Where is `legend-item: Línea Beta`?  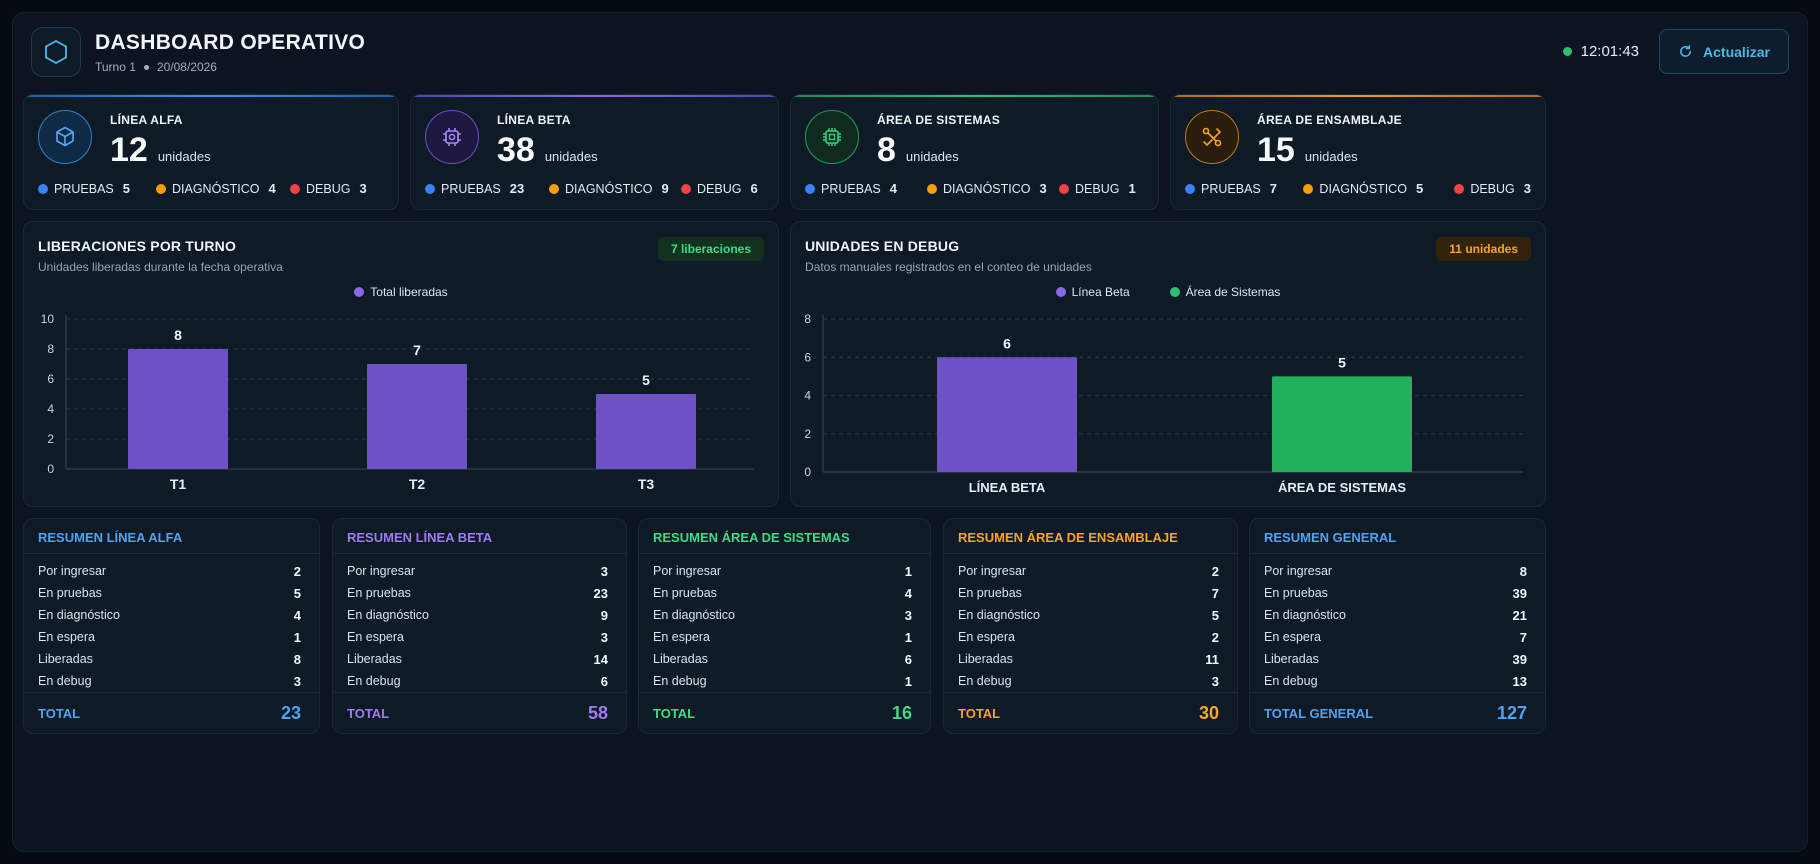 legend-item: Línea Beta is located at coordinates (1092, 292).